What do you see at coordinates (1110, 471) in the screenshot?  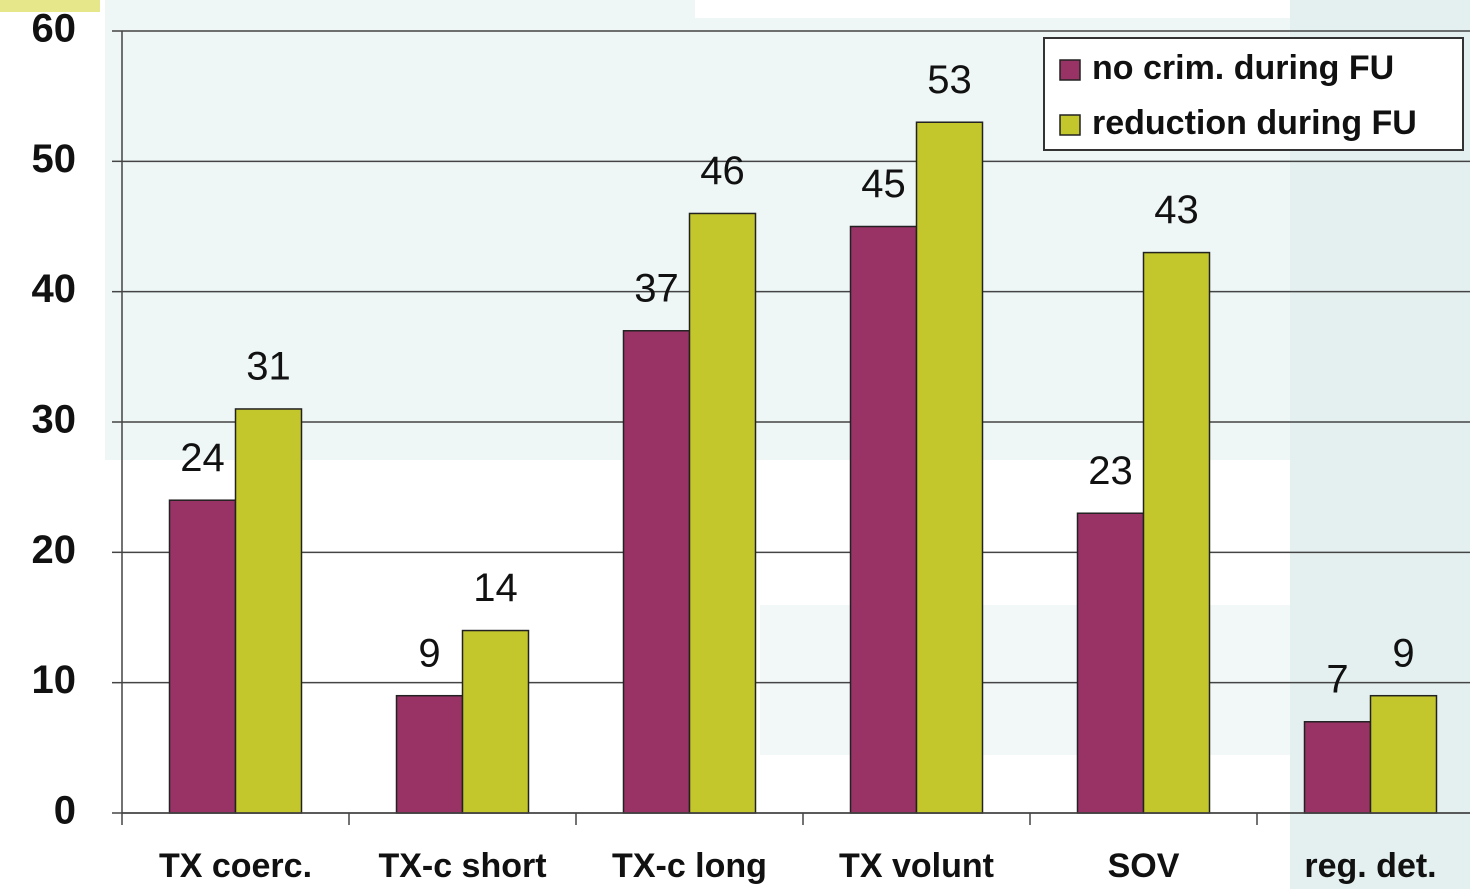 I see `value-label: 23` at bounding box center [1110, 471].